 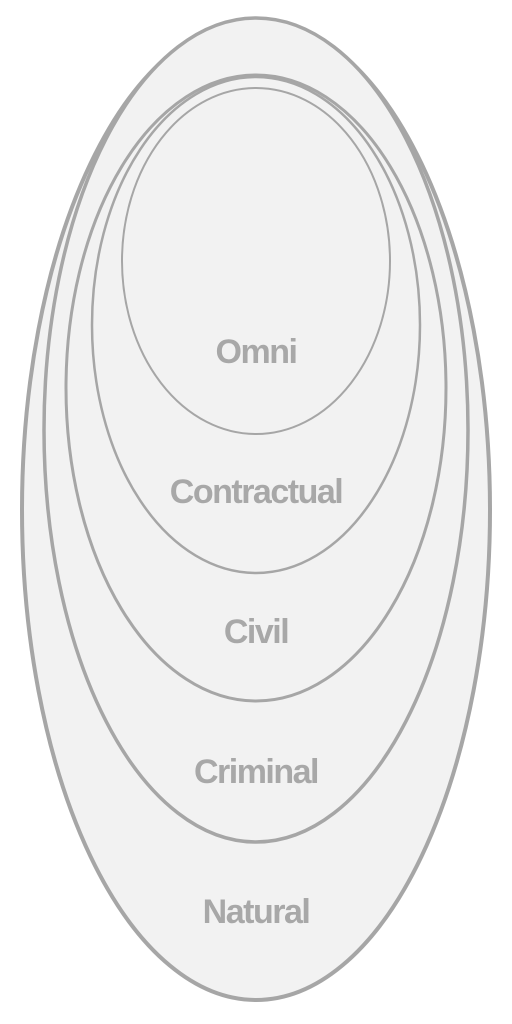 I want to click on layer-civil-label: Civil, so click(x=256, y=632).